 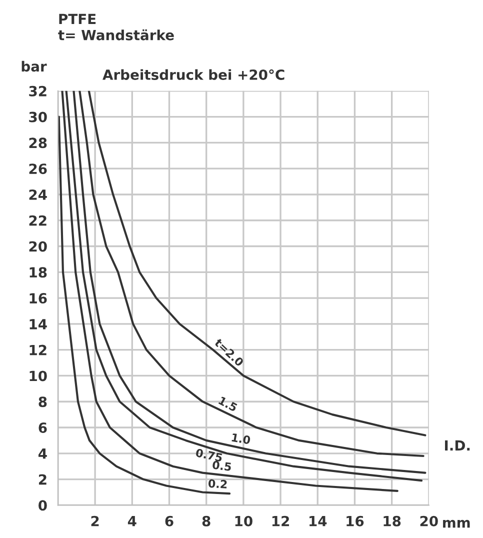 I want to click on x-tick-label: 8, so click(x=206, y=521).